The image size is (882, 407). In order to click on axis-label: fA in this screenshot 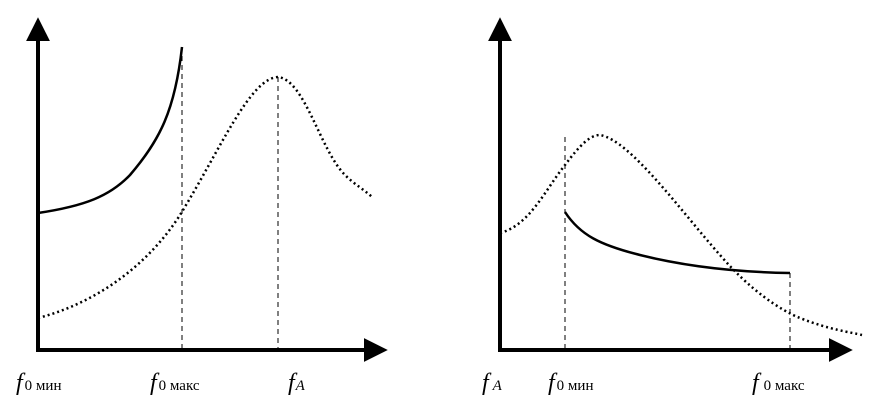, I will do `click(297, 383)`.